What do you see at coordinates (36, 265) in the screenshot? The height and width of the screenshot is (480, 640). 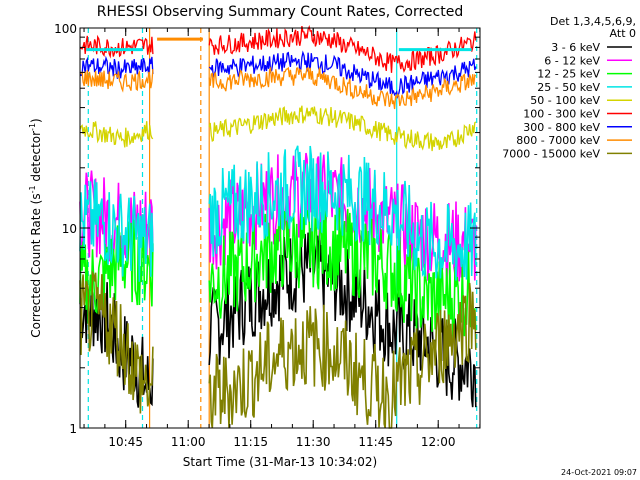 I see `y-axis-label-prefix: Corrected Count Rate (s` at bounding box center [36, 265].